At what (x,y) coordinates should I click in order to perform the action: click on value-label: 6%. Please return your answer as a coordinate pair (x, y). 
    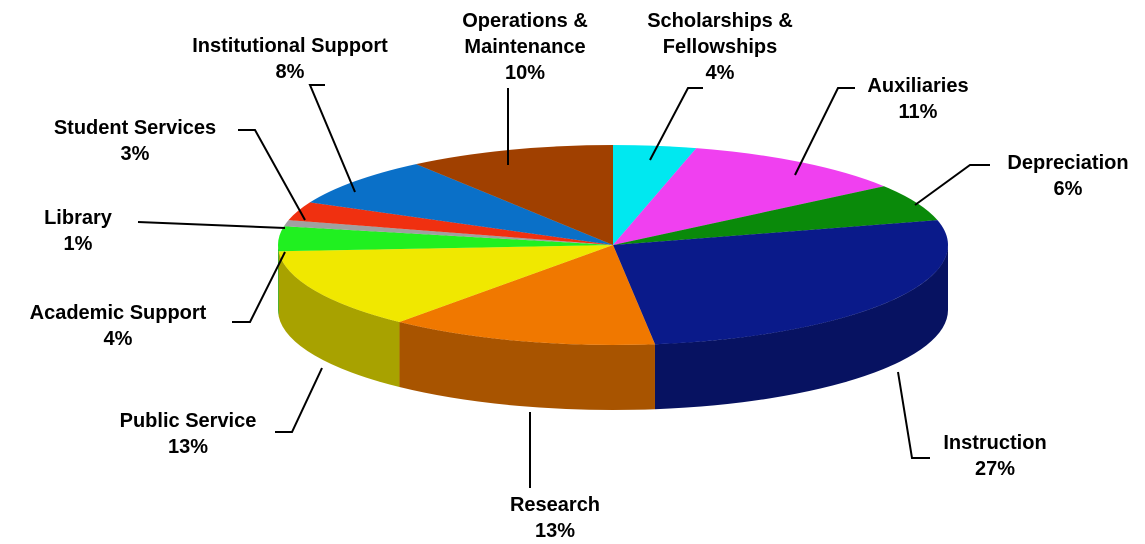
    Looking at the image, I should click on (1068, 189).